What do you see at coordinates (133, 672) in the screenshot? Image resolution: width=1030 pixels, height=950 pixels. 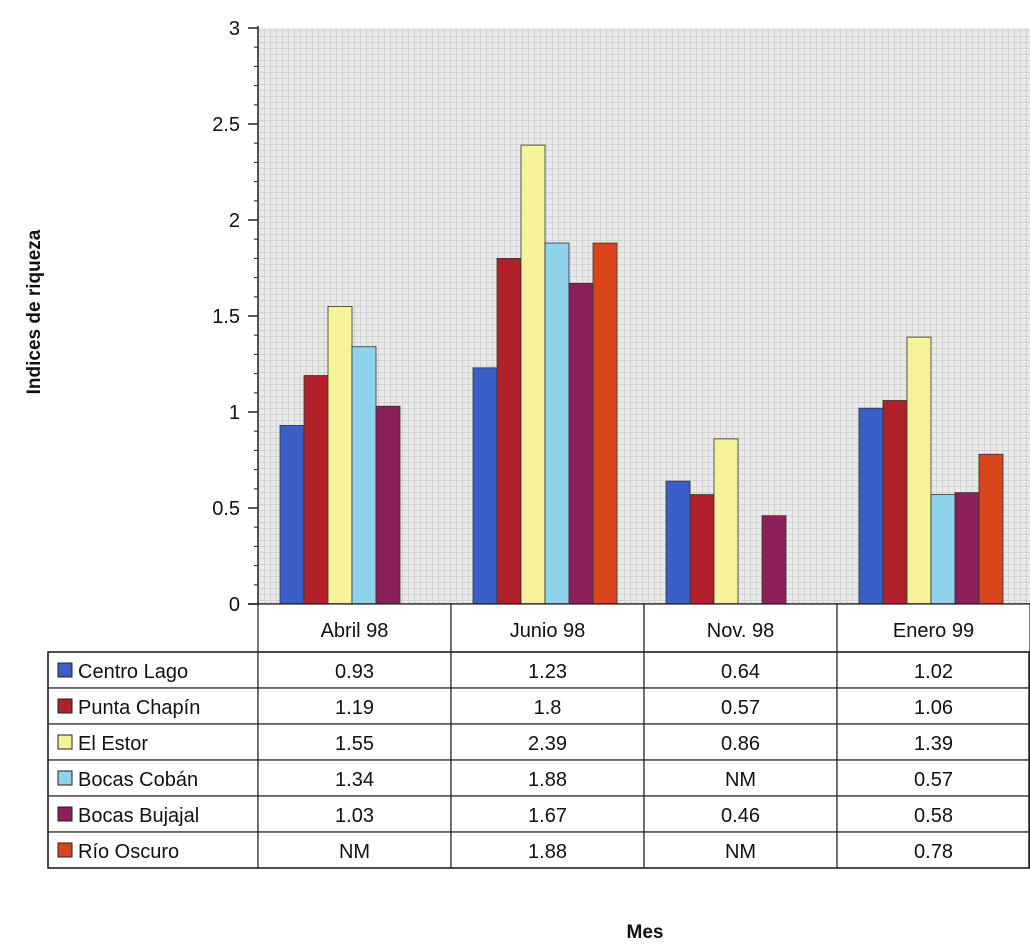 I see `legend-entry: Centro Lago` at bounding box center [133, 672].